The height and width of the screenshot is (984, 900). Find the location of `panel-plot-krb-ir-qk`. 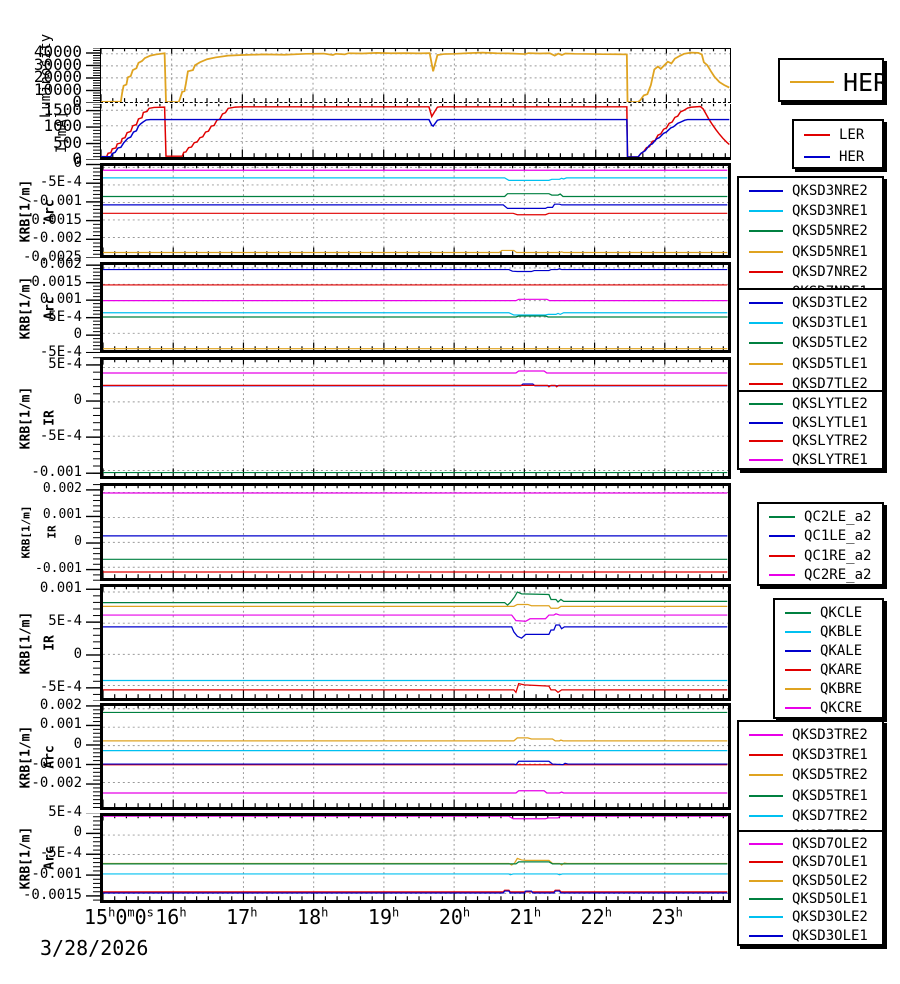

panel-plot-krb-ir-qk is located at coordinates (415, 642).